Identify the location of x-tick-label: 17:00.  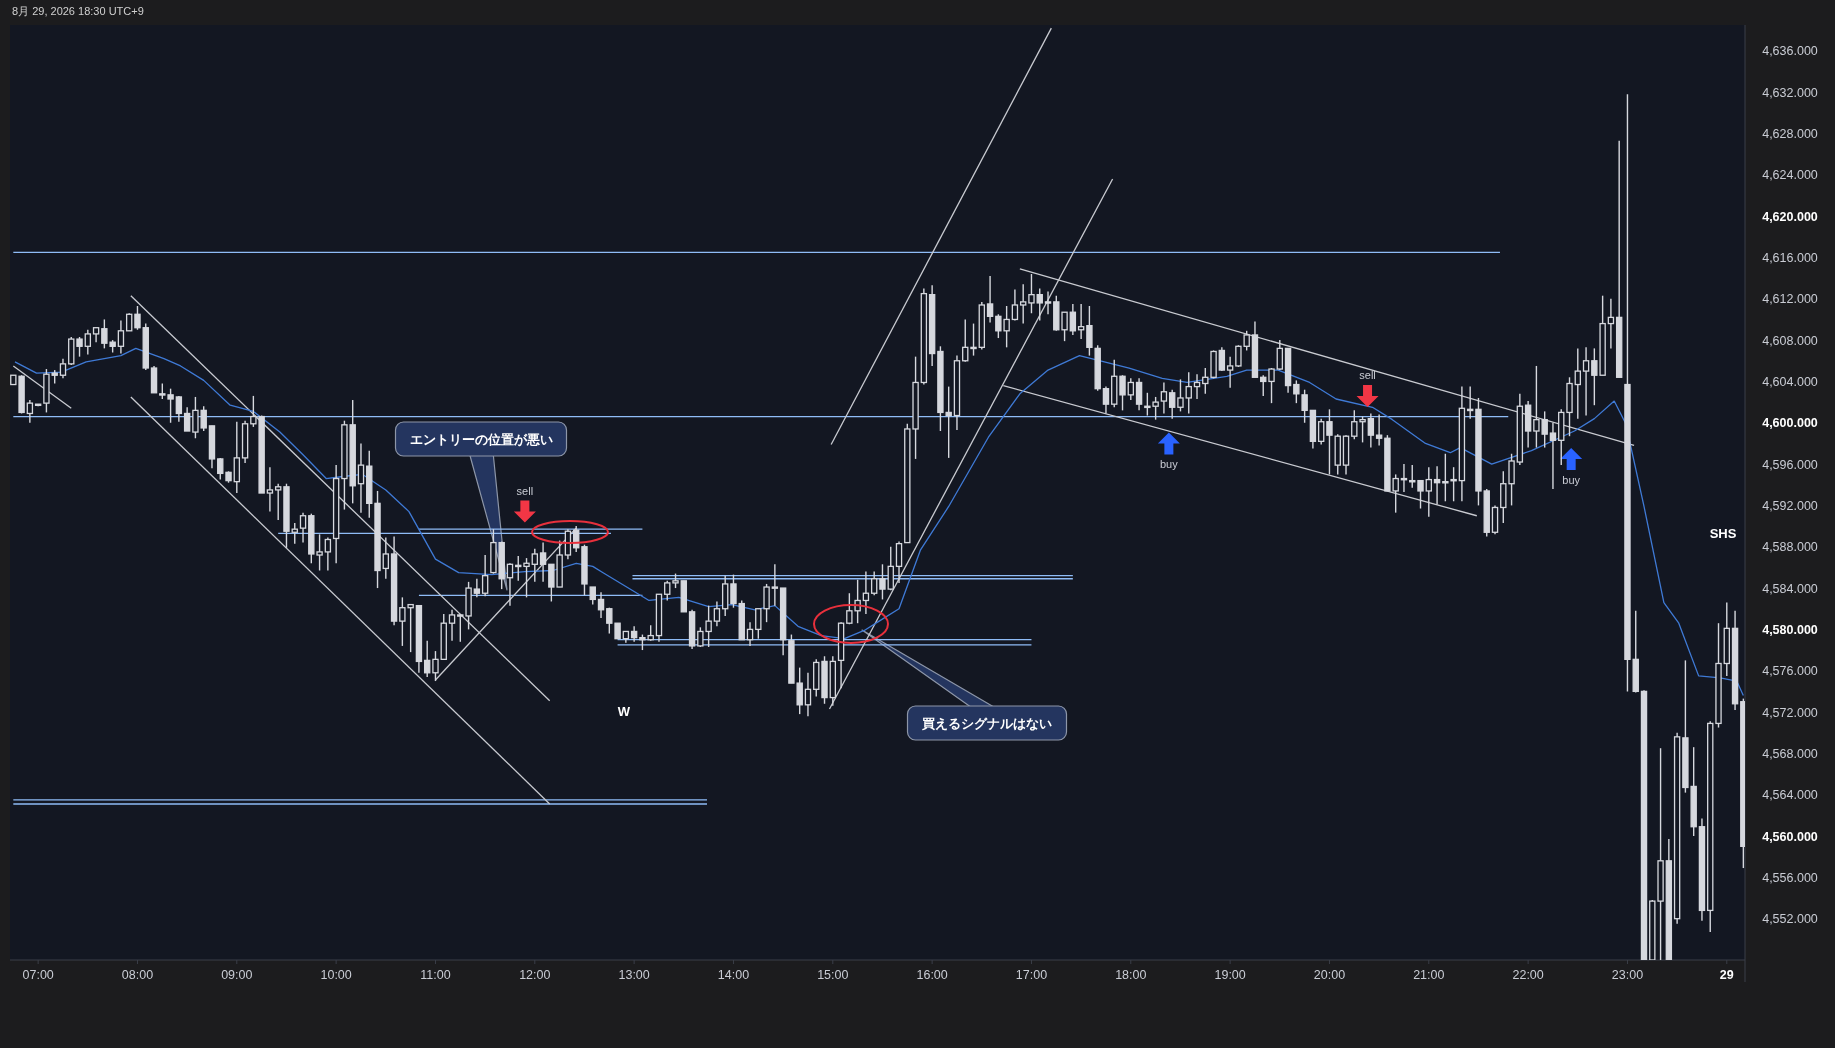
(1031, 975).